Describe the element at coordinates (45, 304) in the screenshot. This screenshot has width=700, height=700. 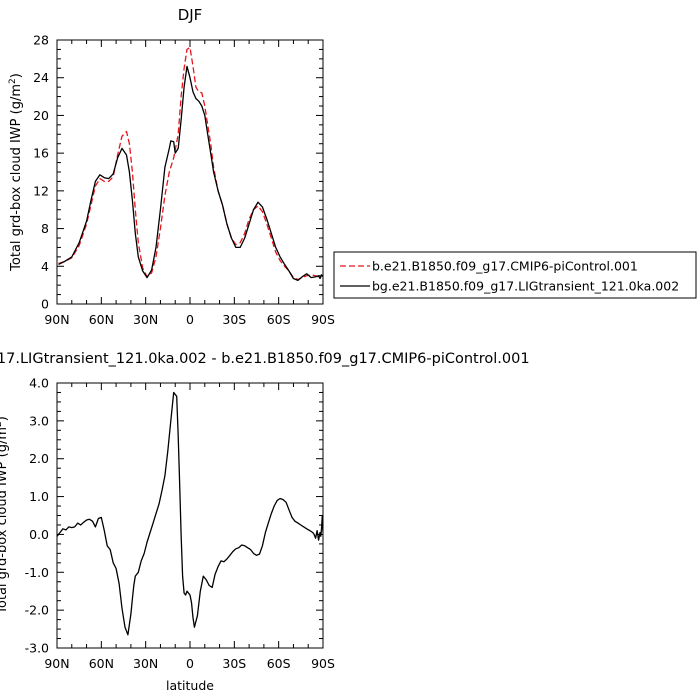
I see `top-y-tick-label: 0` at that location.